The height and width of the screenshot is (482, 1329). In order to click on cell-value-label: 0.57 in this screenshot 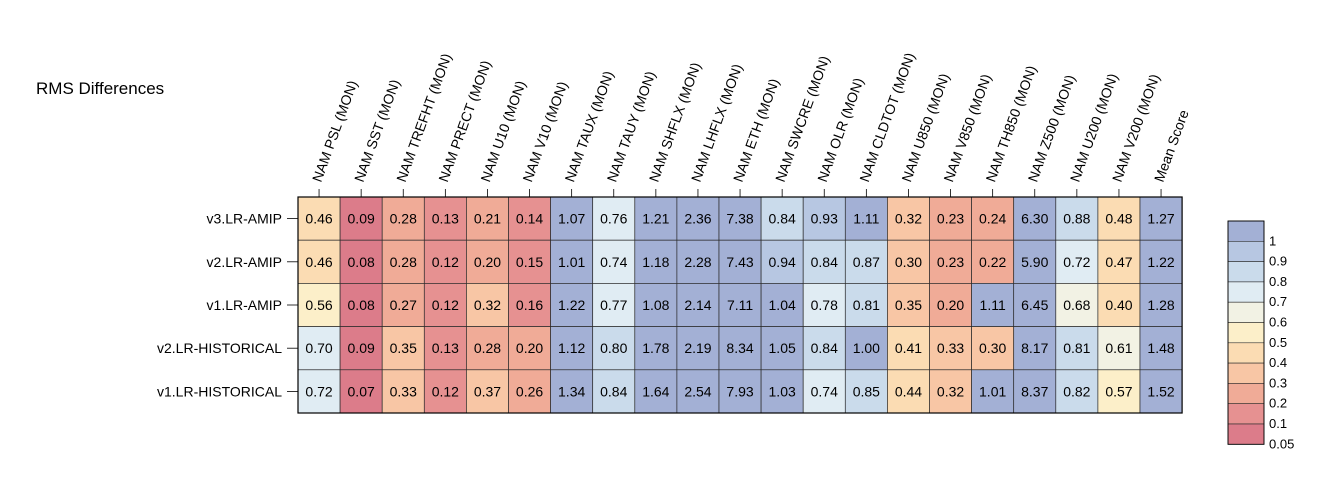, I will do `click(1118, 391)`.